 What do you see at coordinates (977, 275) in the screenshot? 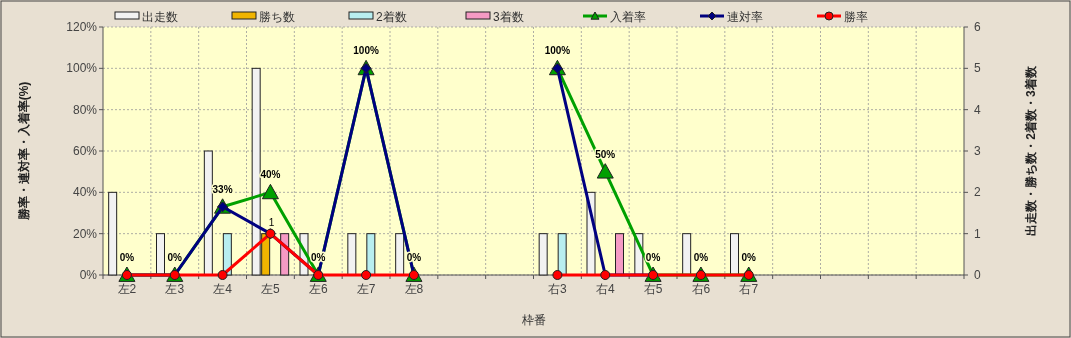
I see `y2-tick-label: 0` at bounding box center [977, 275].